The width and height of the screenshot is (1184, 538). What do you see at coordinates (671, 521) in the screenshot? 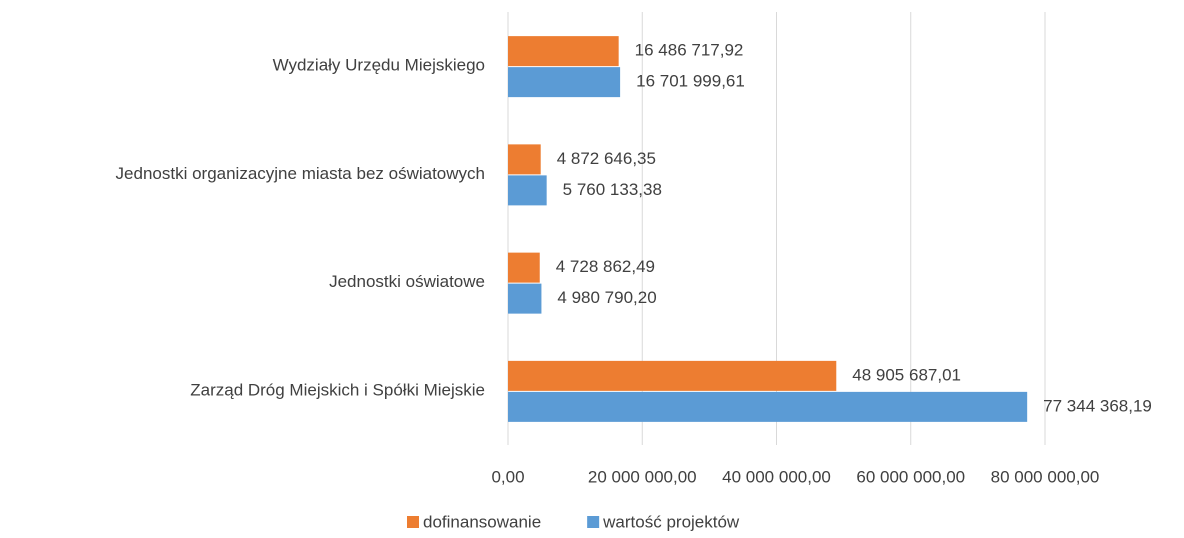
I see `legend-label: wartość projektów` at bounding box center [671, 521].